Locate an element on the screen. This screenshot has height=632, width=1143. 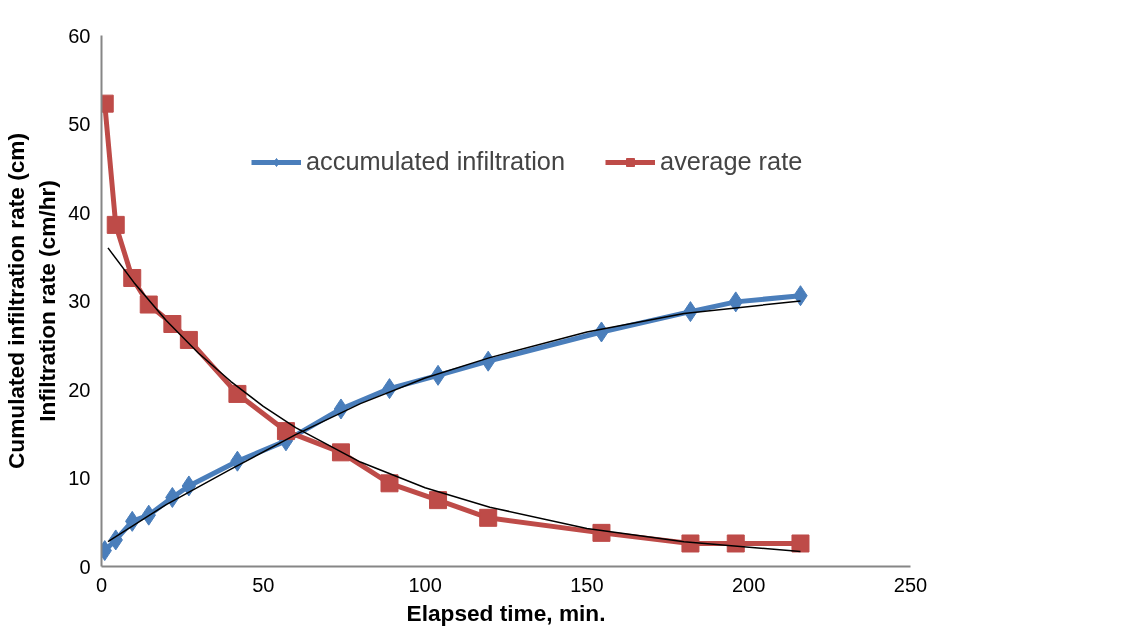
y-tick-label: 10 is located at coordinates (79, 478).